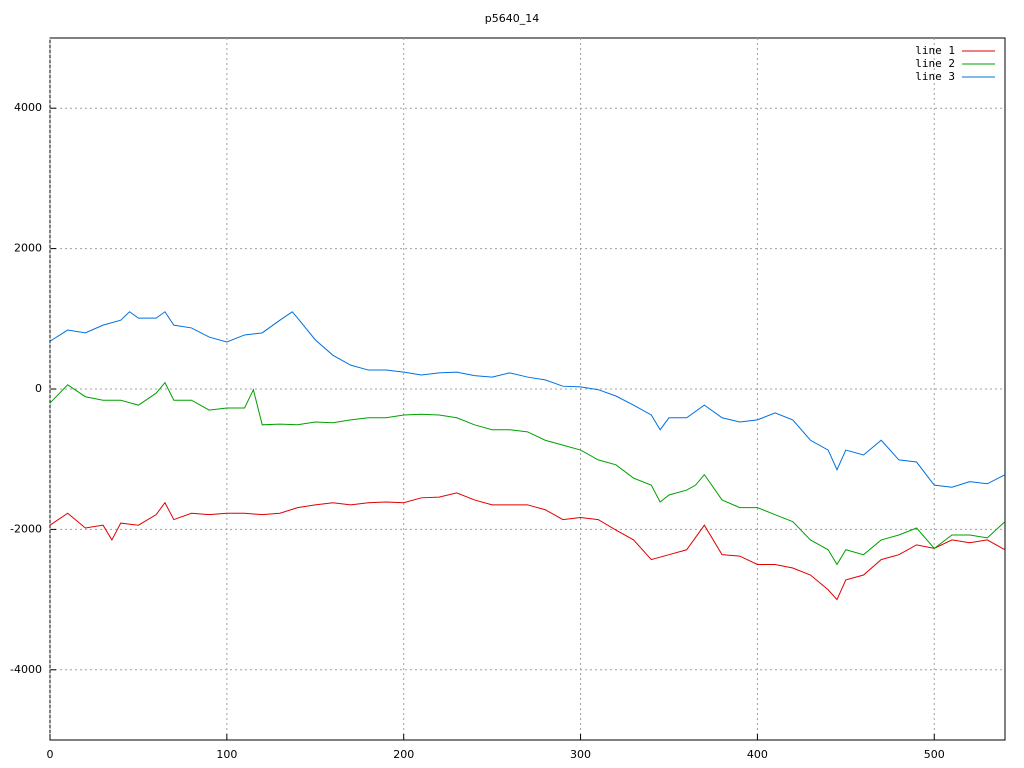  I want to click on y-tick-label: -4000, so click(26, 669).